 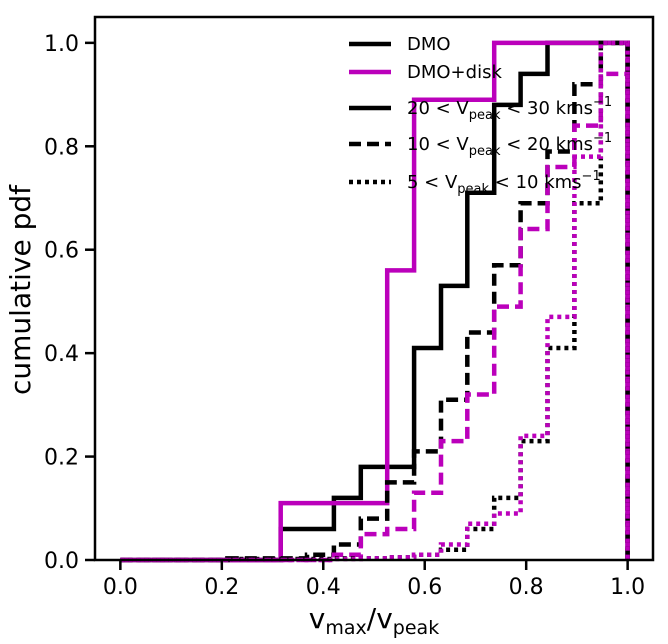 What do you see at coordinates (61, 147) in the screenshot?
I see `y-tick-label: 0.8` at bounding box center [61, 147].